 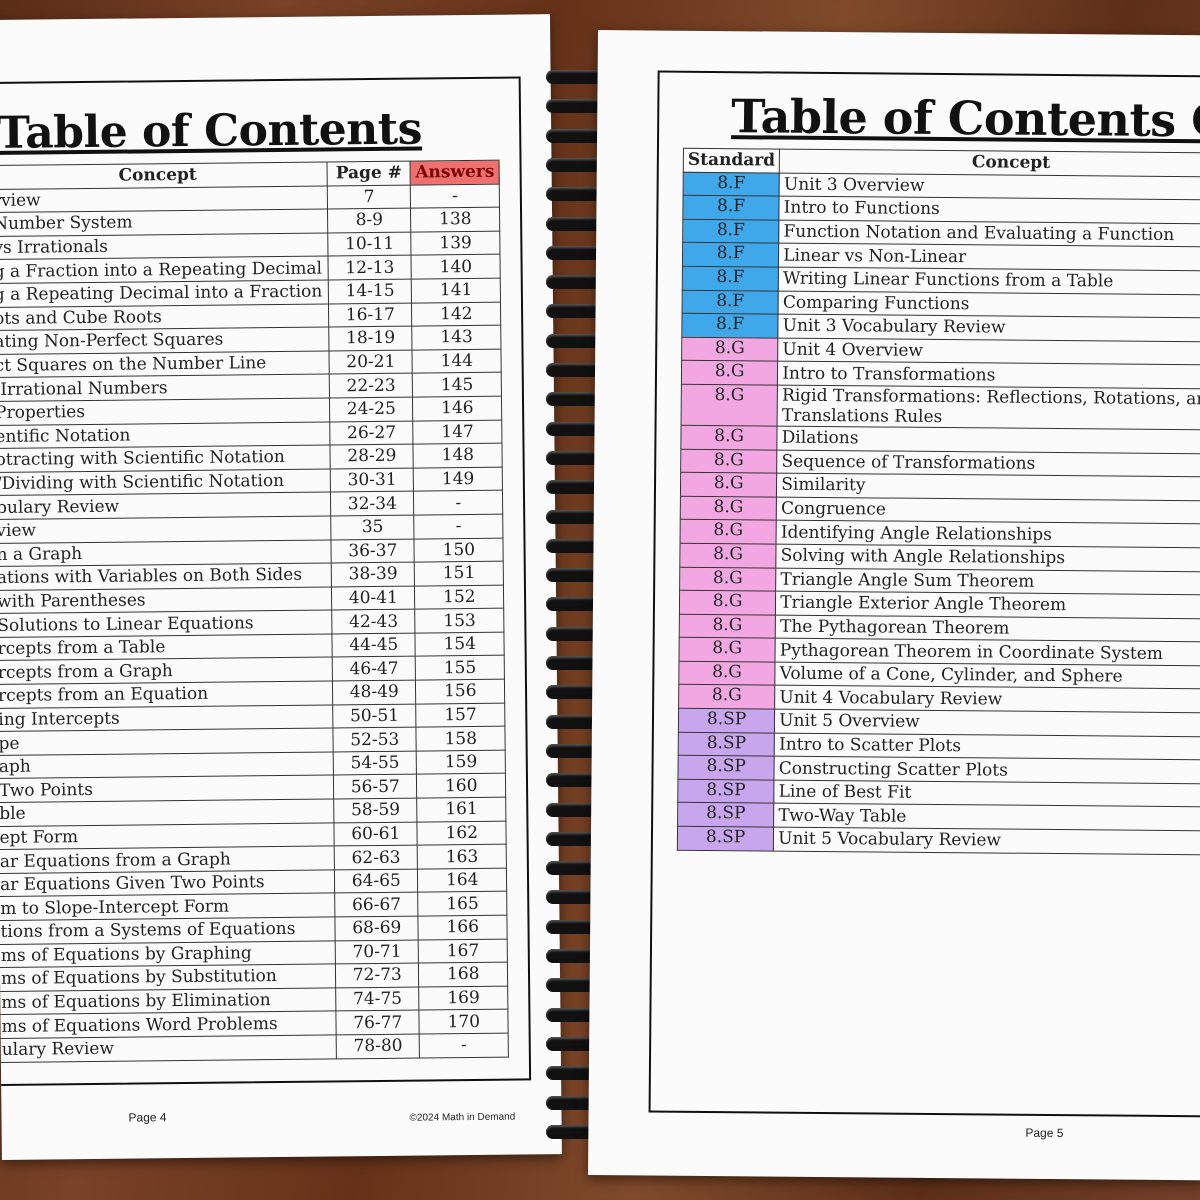 I want to click on cell-concept: otracting with Scientific Notation, so click(x=165, y=459).